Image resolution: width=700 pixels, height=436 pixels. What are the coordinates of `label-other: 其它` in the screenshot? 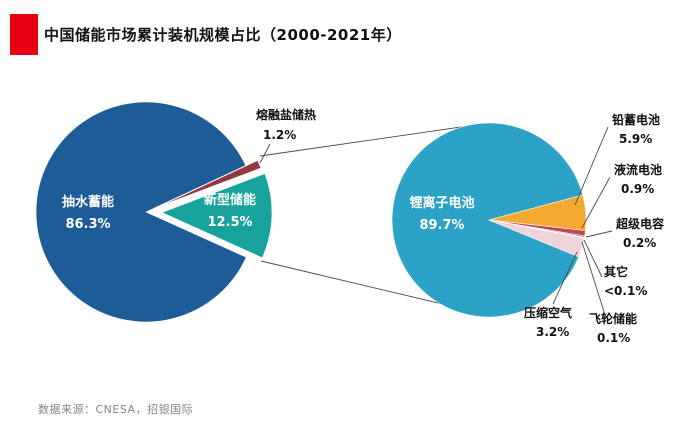 It's located at (616, 271).